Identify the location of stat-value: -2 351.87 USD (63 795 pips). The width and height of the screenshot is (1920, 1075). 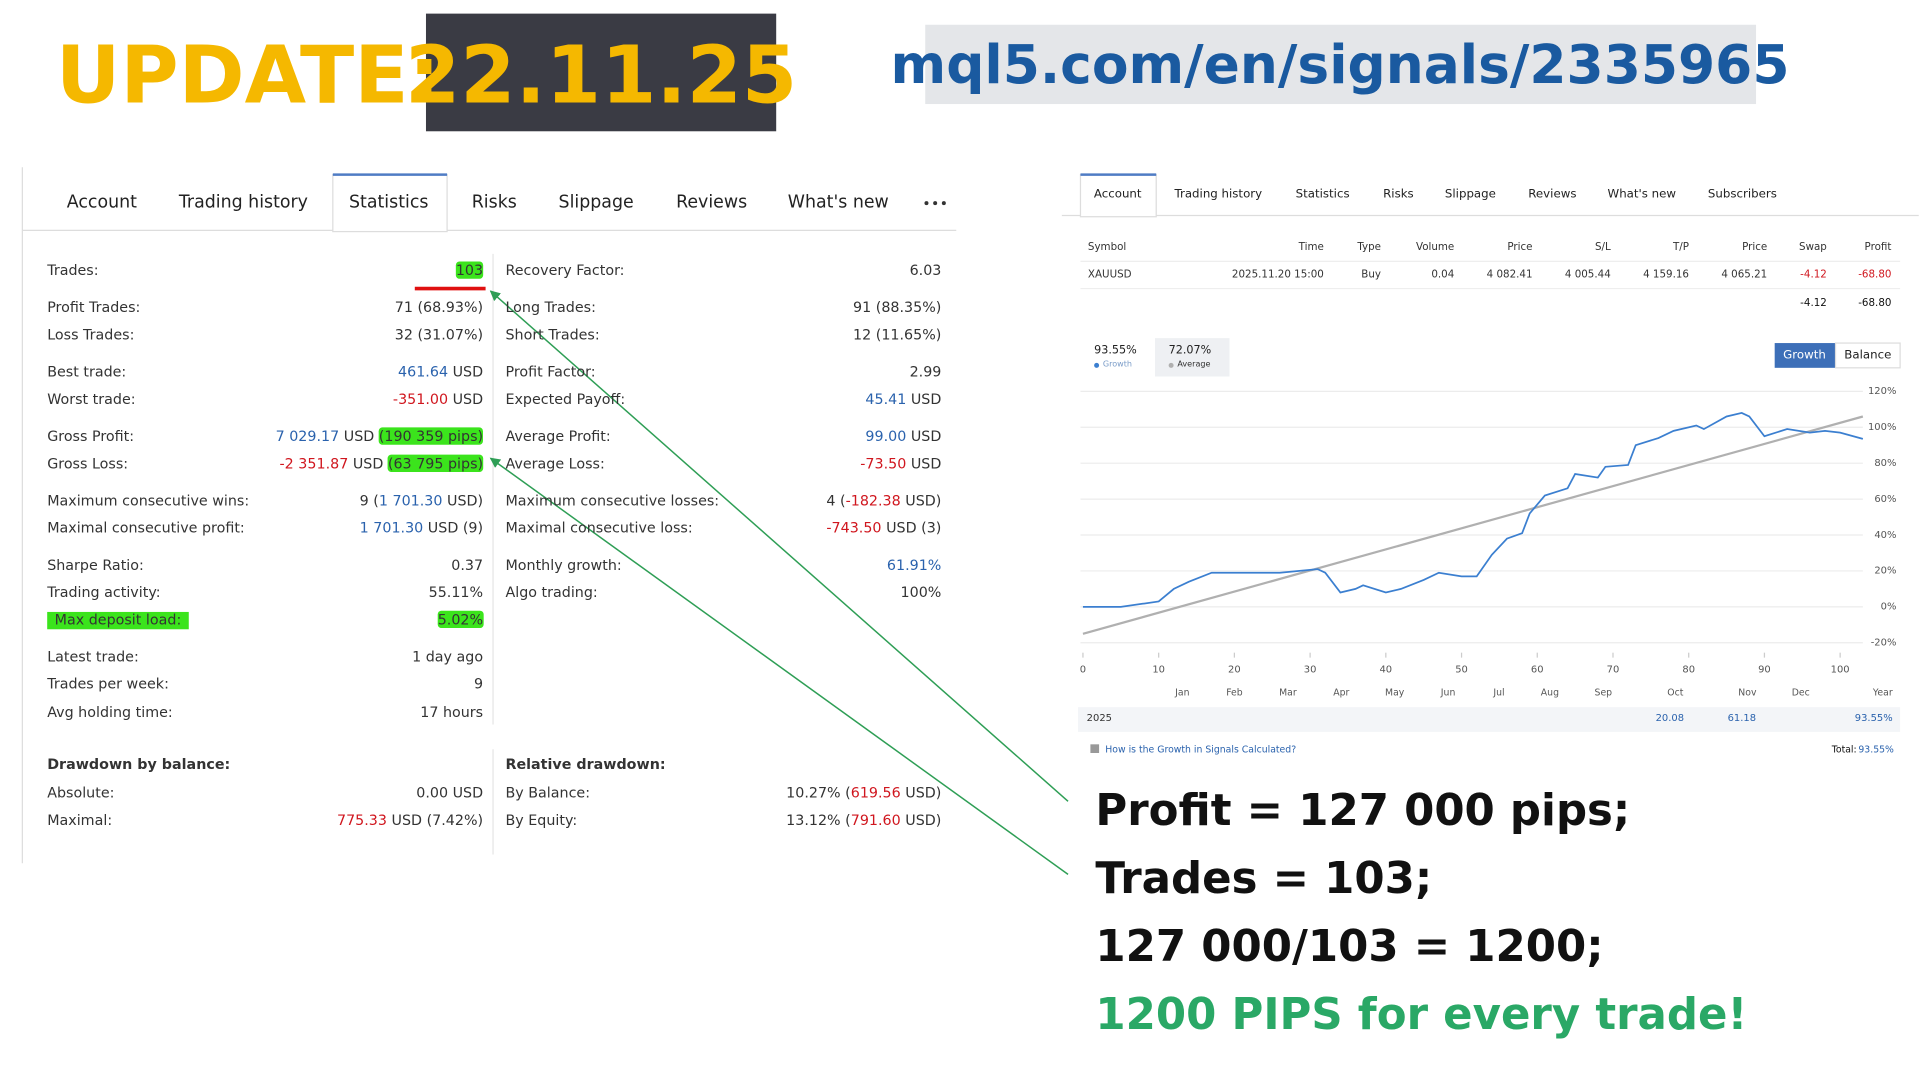
(381, 463).